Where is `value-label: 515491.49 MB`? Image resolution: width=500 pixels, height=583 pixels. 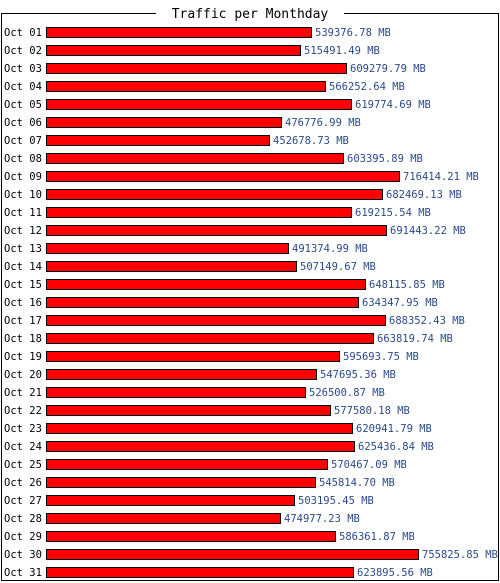 value-label: 515491.49 MB is located at coordinates (342, 51).